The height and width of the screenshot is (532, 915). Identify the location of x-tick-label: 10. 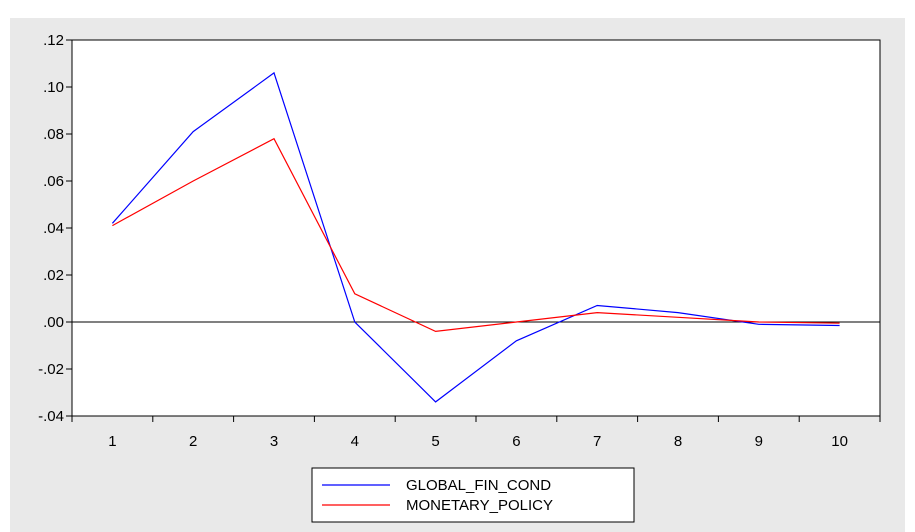
(839, 441).